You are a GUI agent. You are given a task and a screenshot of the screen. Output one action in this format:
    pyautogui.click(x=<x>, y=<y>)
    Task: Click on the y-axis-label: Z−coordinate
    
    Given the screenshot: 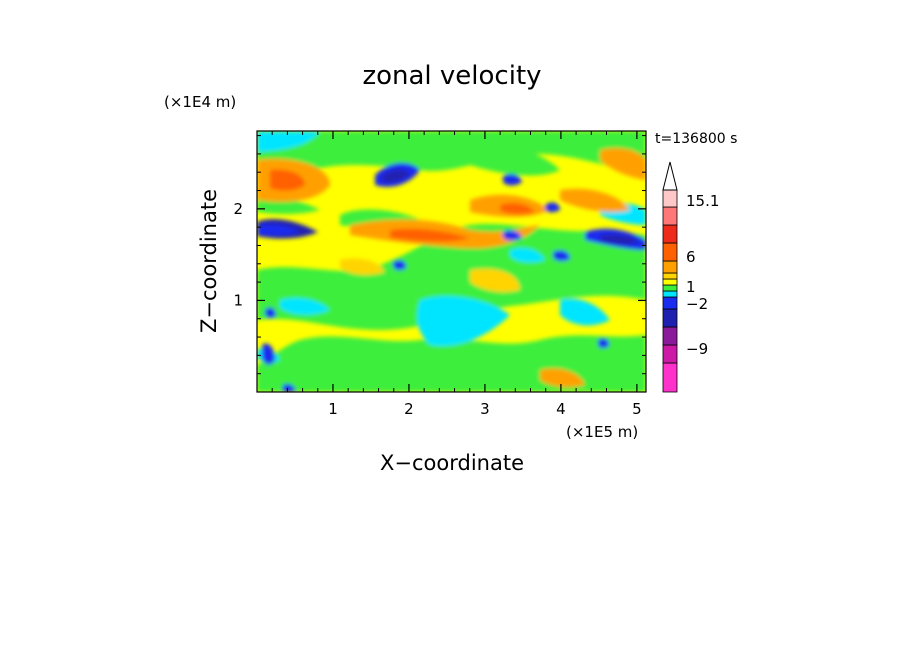 What is the action you would take?
    pyautogui.click(x=209, y=261)
    